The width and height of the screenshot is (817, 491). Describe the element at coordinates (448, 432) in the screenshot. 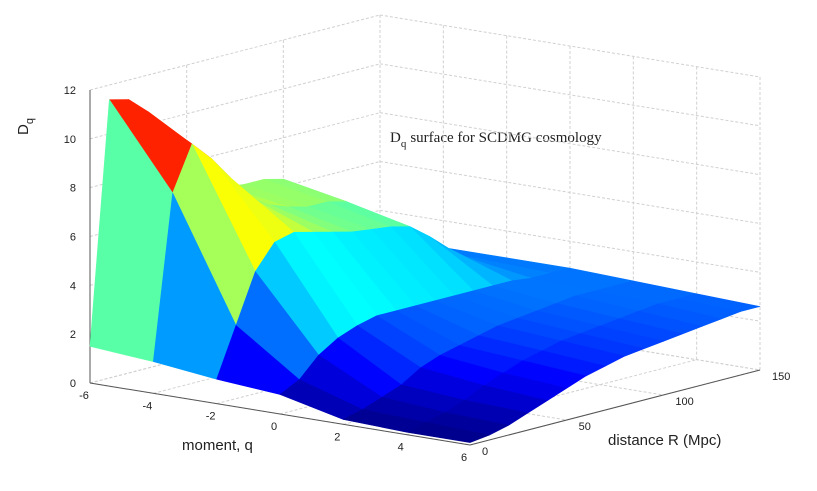

I see `surface-patch` at that location.